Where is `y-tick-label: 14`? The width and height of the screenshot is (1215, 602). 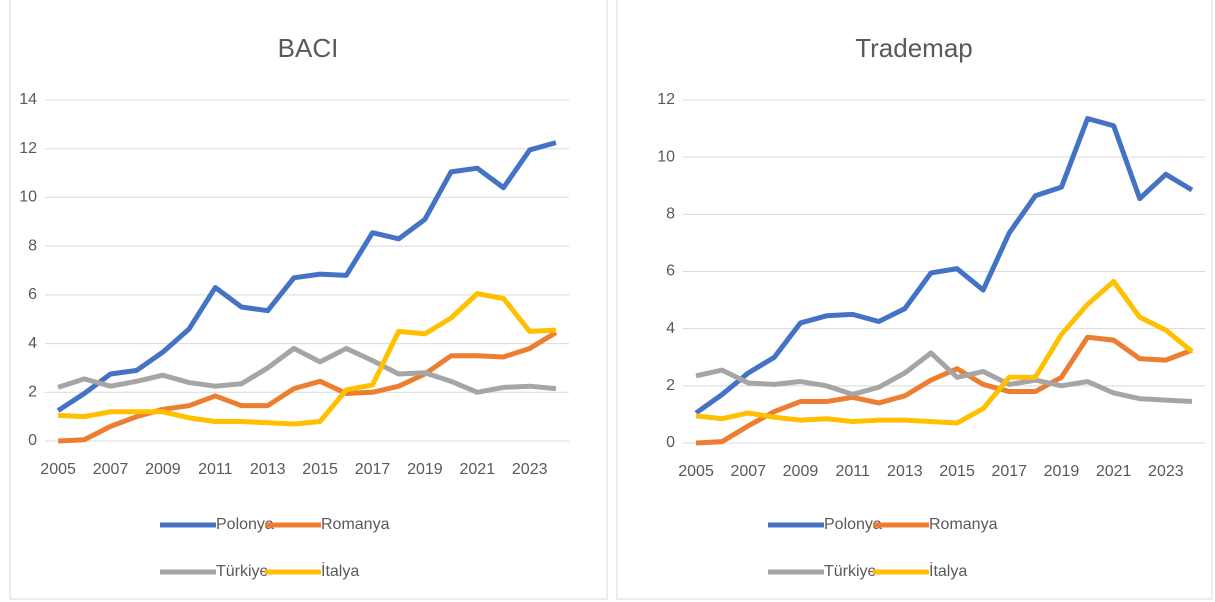 y-tick-label: 14 is located at coordinates (28, 99).